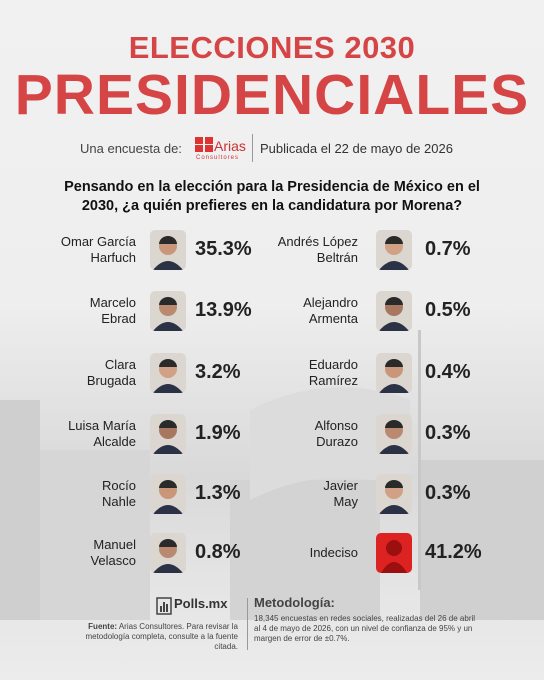 The width and height of the screenshot is (544, 680). Describe the element at coordinates (76, 311) in the screenshot. I see `candidate-name: Marcelo Ebrad` at that location.